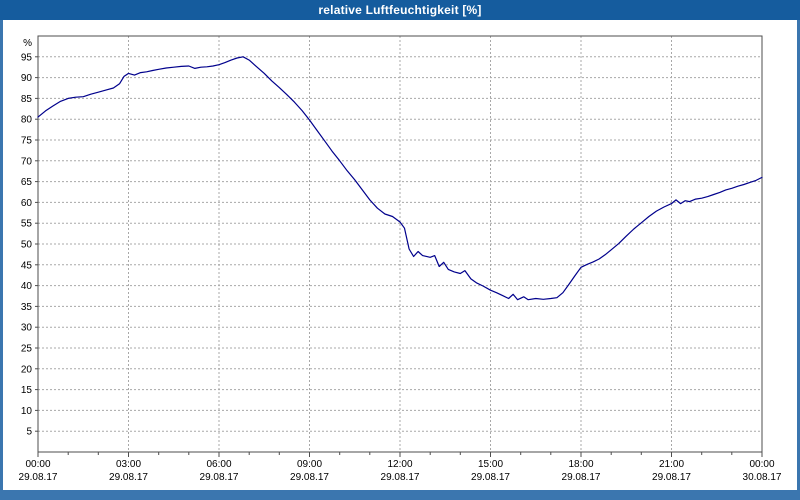  What do you see at coordinates (309, 464) in the screenshot?
I see `x-tick-time: 09:00` at bounding box center [309, 464].